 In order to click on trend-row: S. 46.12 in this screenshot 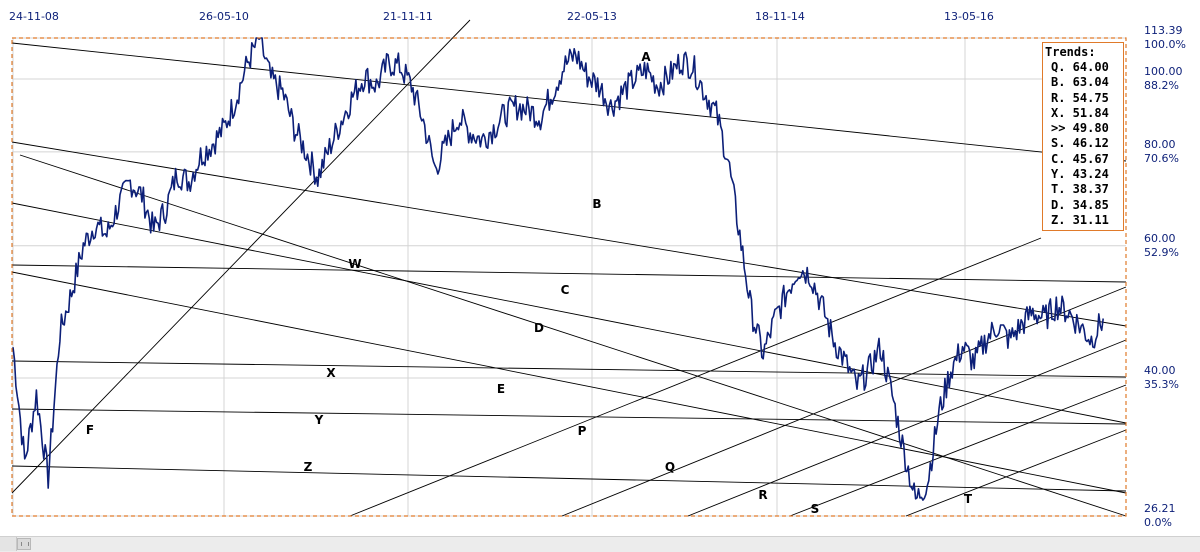, I will do `click(1080, 143)`.